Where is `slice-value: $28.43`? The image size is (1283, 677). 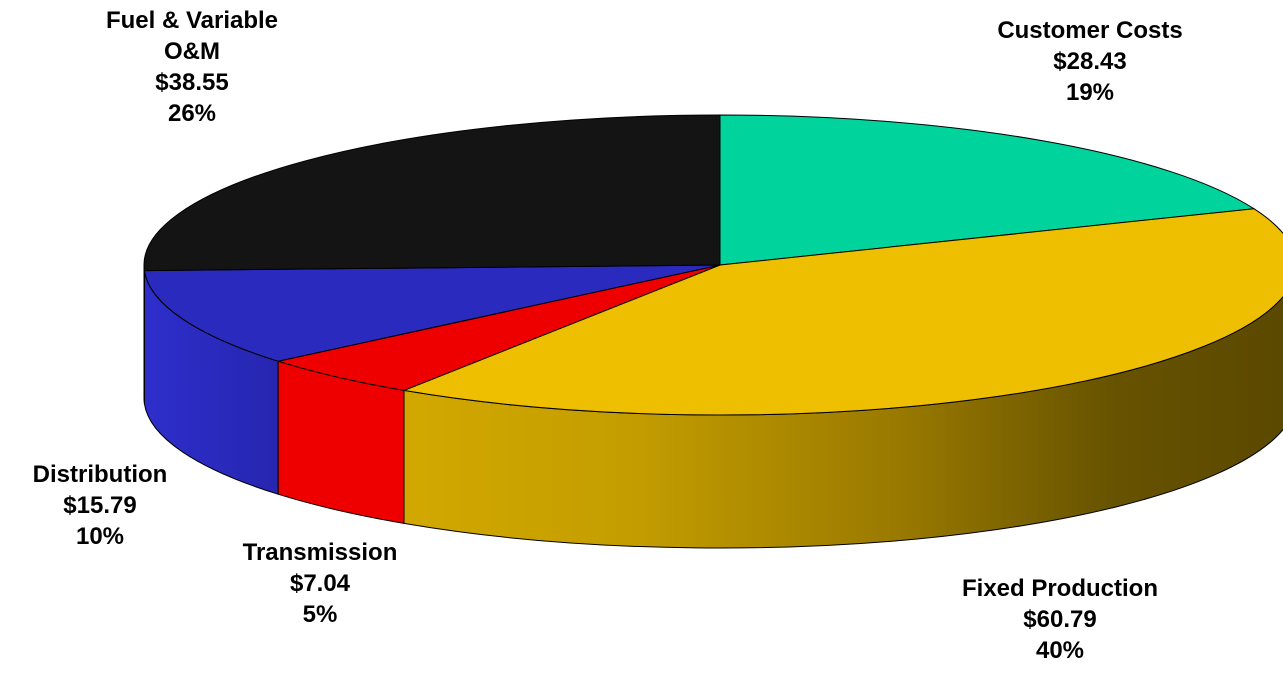 slice-value: $28.43 is located at coordinates (1090, 61).